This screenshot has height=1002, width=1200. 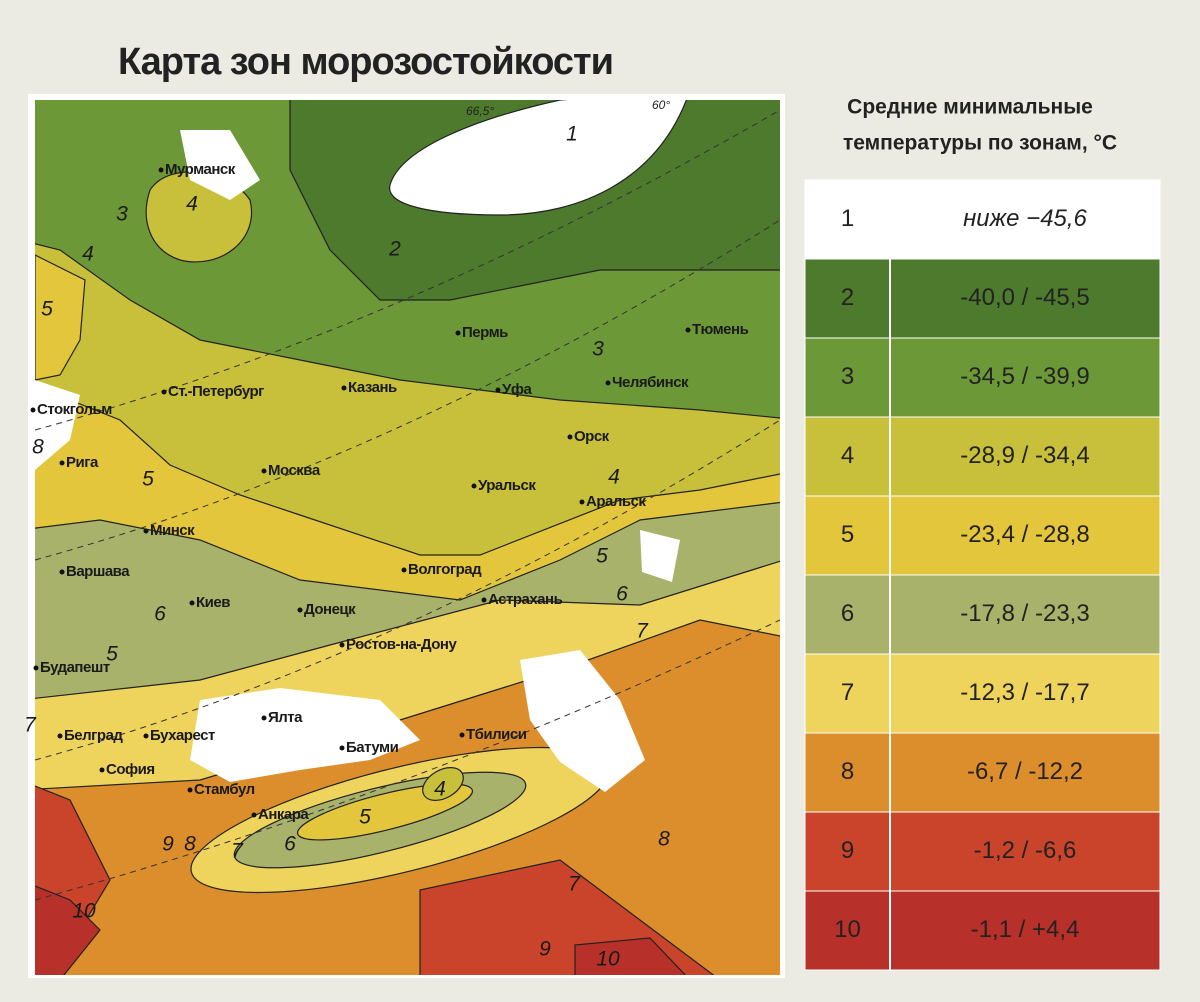 What do you see at coordinates (168, 844) in the screenshot?
I see `zone-label: 9` at bounding box center [168, 844].